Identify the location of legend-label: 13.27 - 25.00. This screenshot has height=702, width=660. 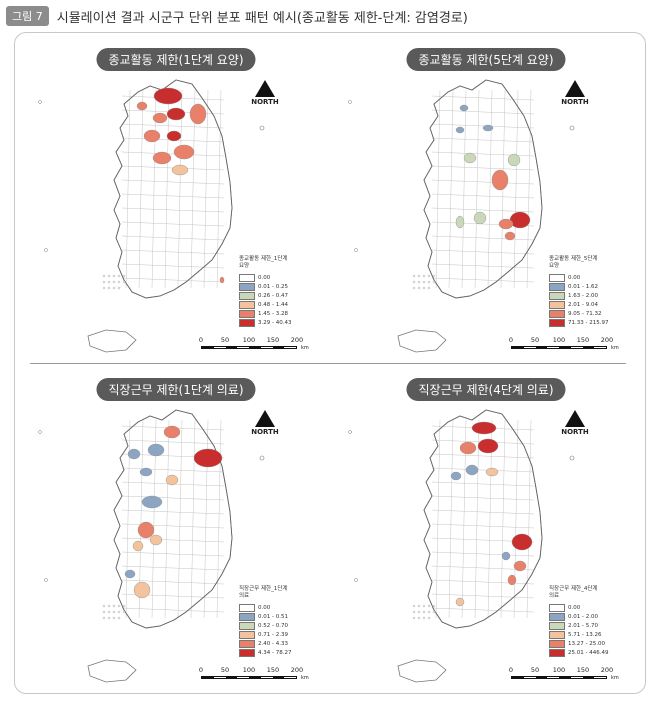
(586, 643).